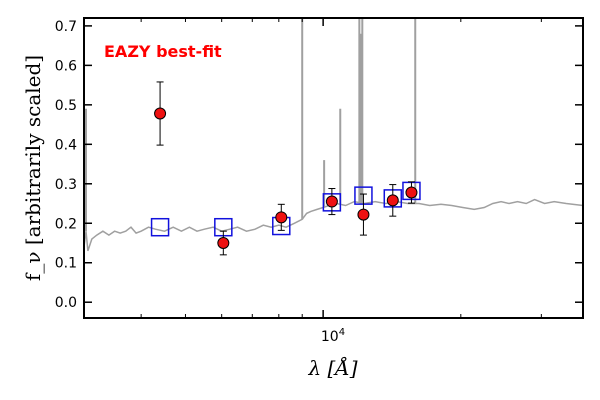  I want to click on x-tick-label: 104, so click(333, 336).